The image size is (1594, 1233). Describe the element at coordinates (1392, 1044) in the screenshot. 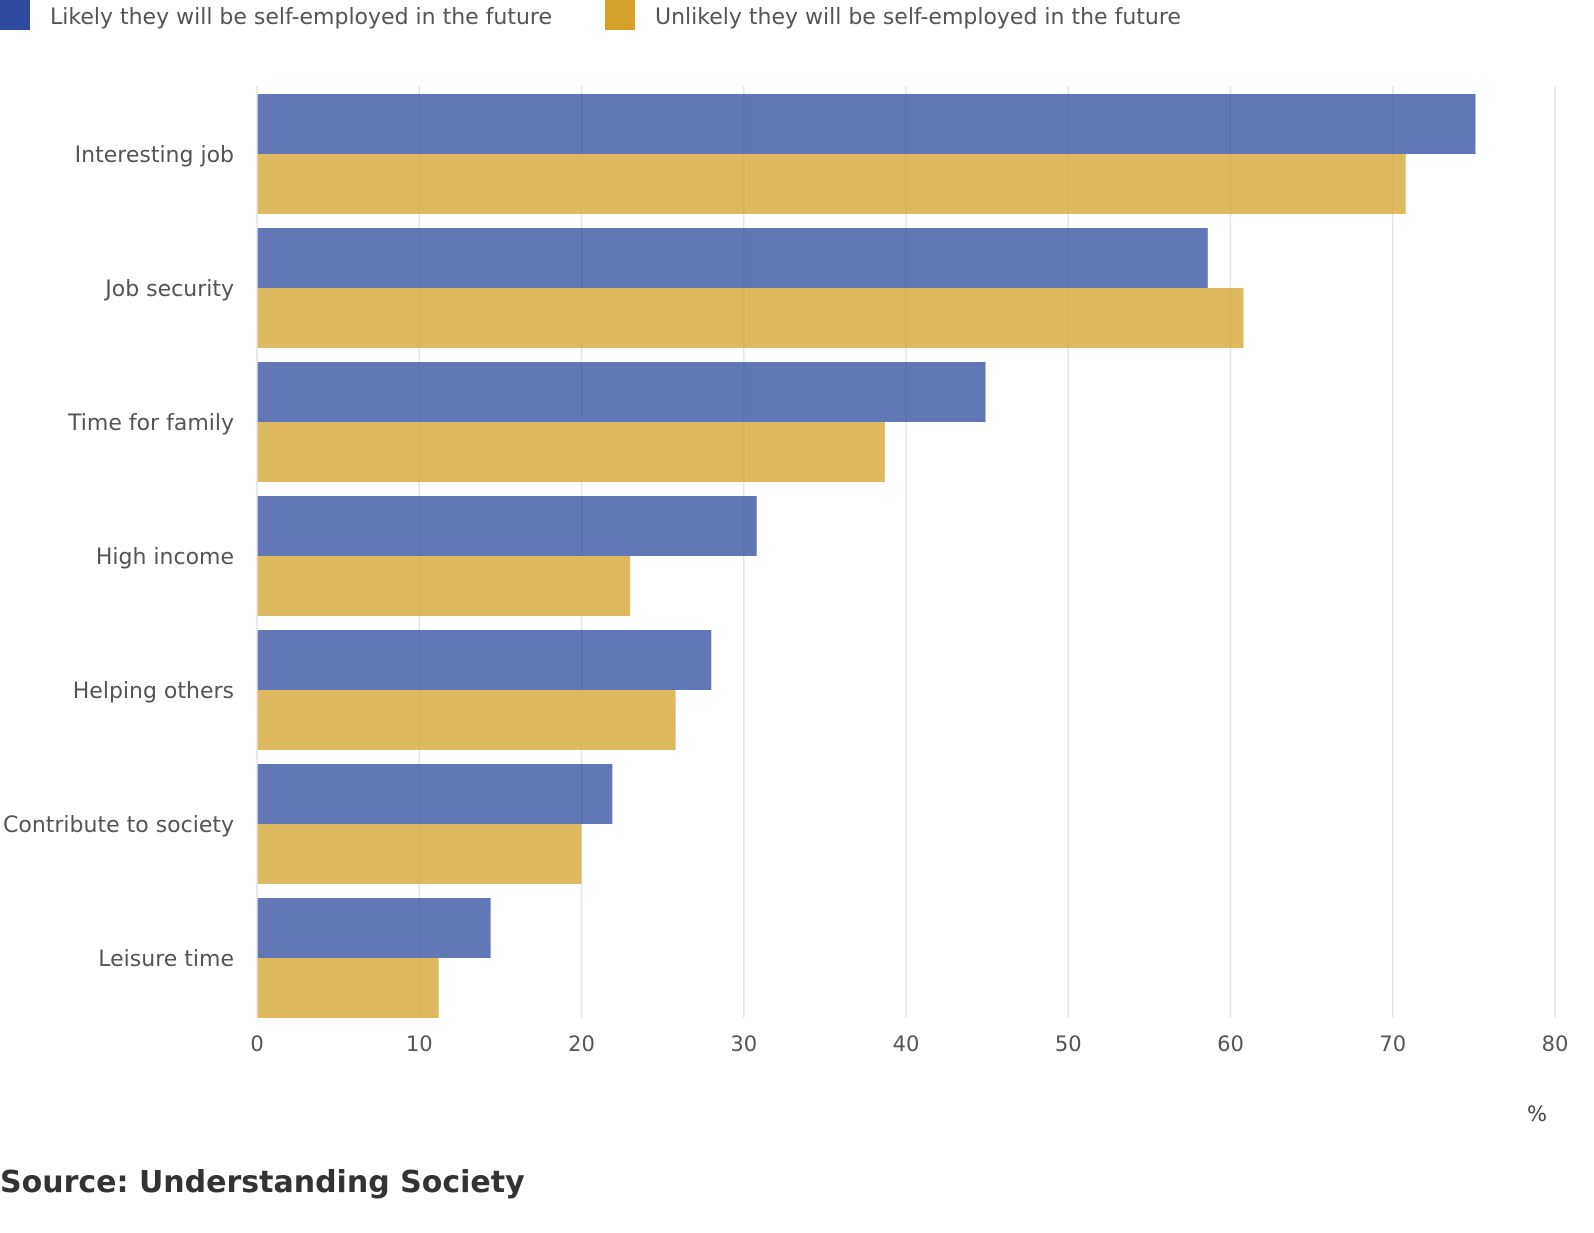

I see `x-tick-label: 70` at that location.